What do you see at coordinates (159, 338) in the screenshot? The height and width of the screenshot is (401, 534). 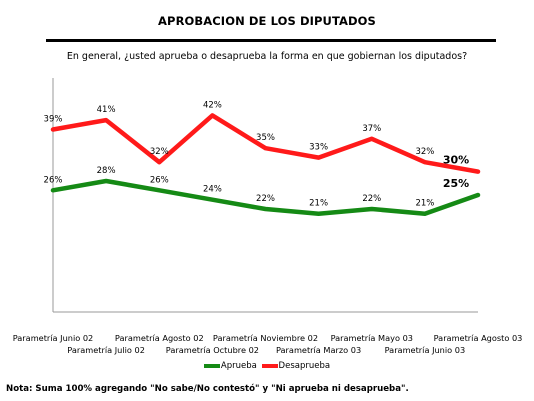 I see `x-tick-label: Parametría Agosto 02` at bounding box center [159, 338].